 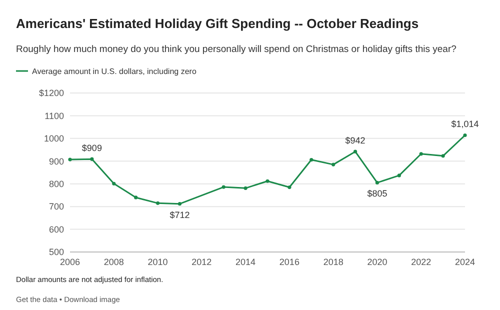 I want to click on x-tick-label: 2022, so click(x=421, y=262).